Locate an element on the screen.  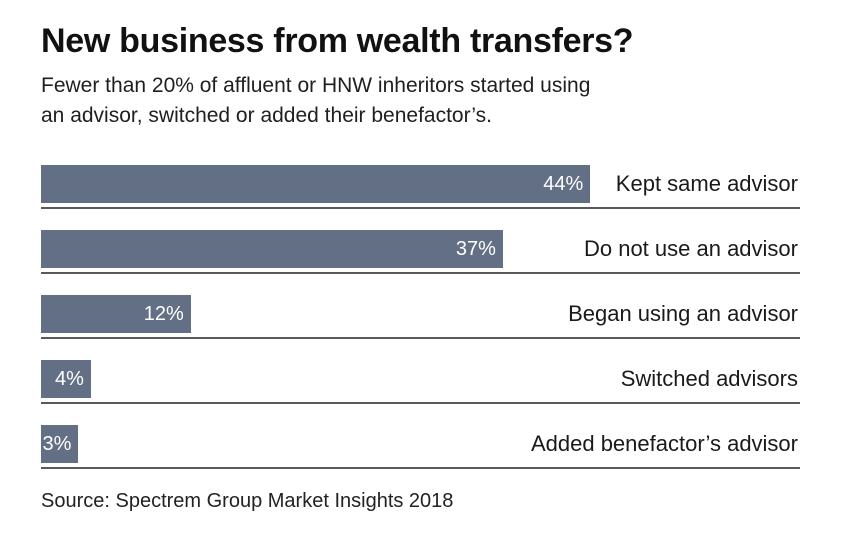
bar: 12% is located at coordinates (116, 314).